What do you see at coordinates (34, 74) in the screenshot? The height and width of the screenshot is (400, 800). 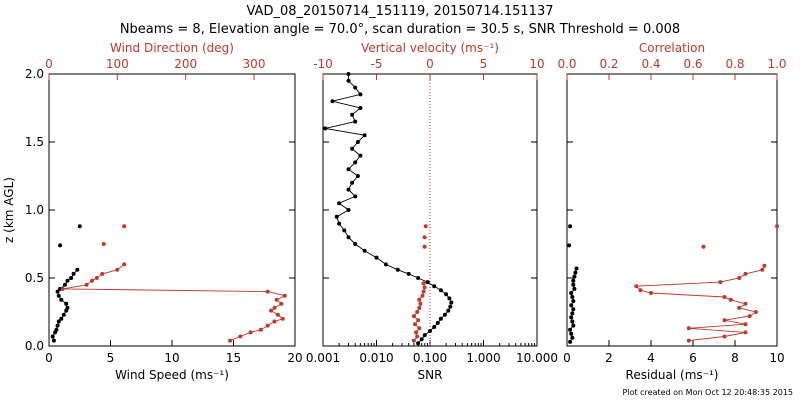 I see `y-tick-label: 2.0` at bounding box center [34, 74].